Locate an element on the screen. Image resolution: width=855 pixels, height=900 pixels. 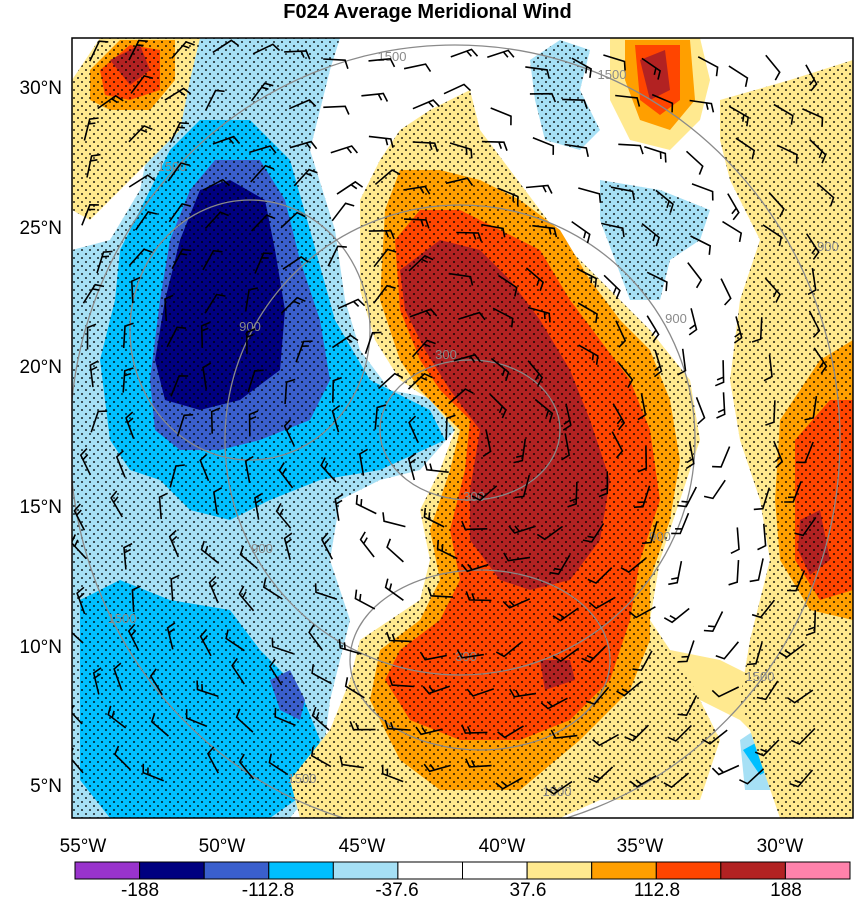
lat-label: 10°N is located at coordinates (41, 647).